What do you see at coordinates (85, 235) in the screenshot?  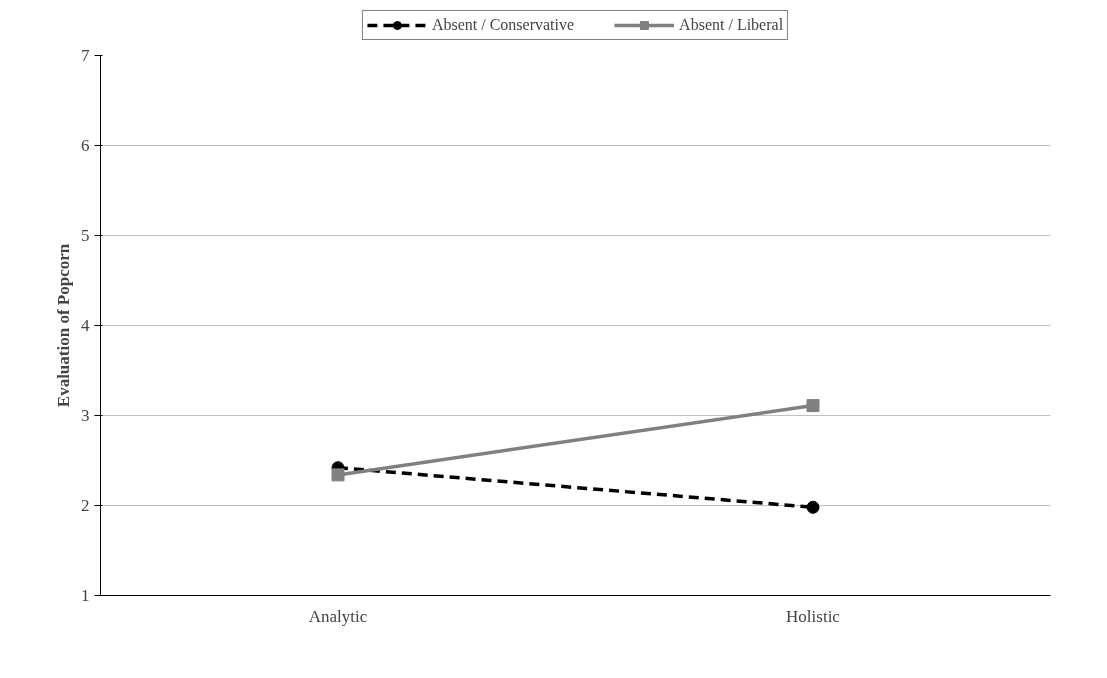 I see `y-tick-label: 5` at bounding box center [85, 235].